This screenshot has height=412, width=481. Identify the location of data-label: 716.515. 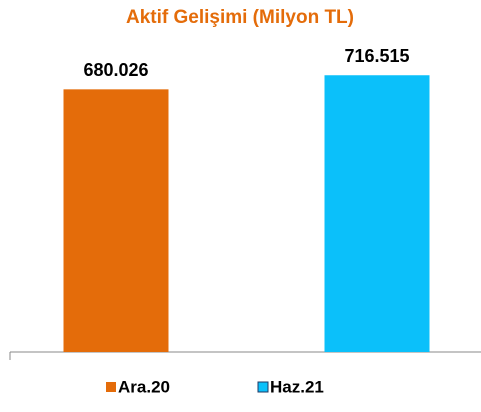
(376, 56).